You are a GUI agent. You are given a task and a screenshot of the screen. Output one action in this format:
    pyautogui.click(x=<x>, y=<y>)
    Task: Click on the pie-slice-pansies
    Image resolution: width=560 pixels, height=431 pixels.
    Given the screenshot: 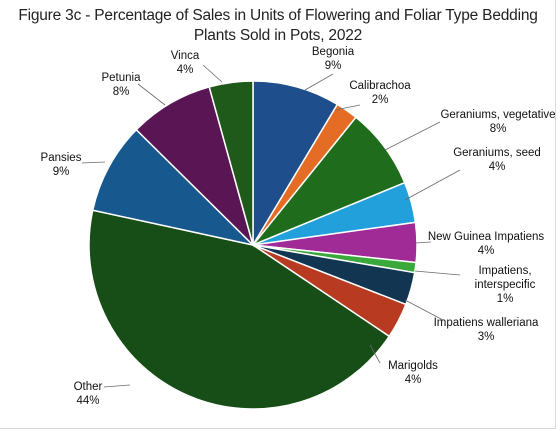 What is the action you would take?
    pyautogui.click(x=173, y=187)
    